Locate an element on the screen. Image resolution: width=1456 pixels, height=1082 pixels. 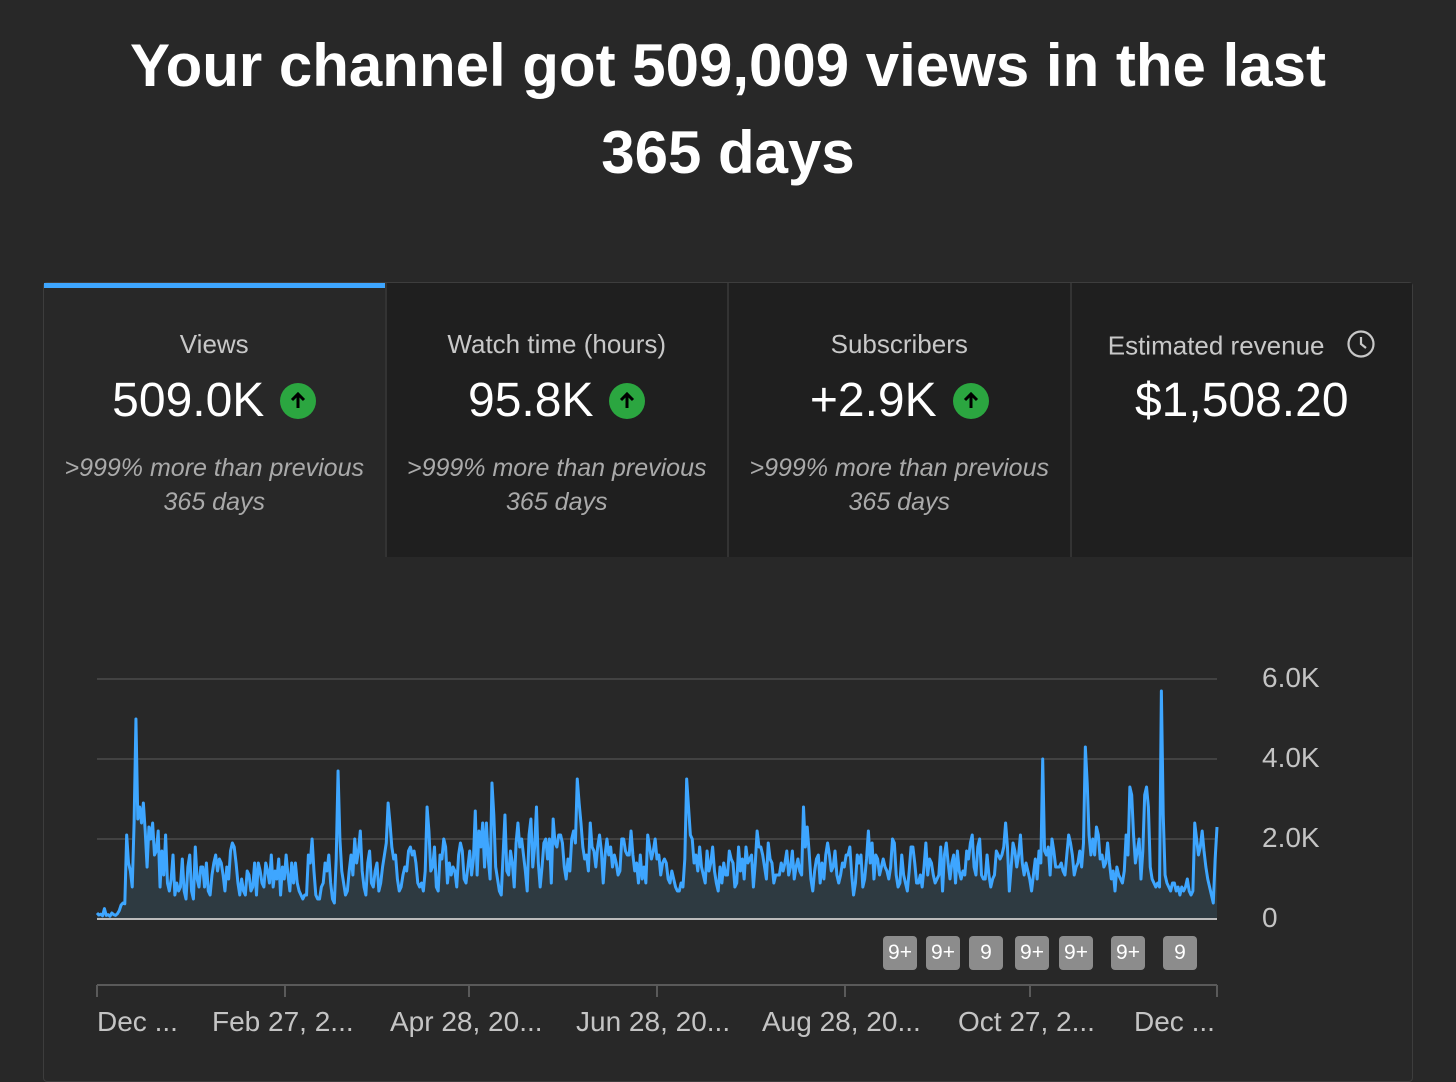
clock-icon is located at coordinates (1361, 347).